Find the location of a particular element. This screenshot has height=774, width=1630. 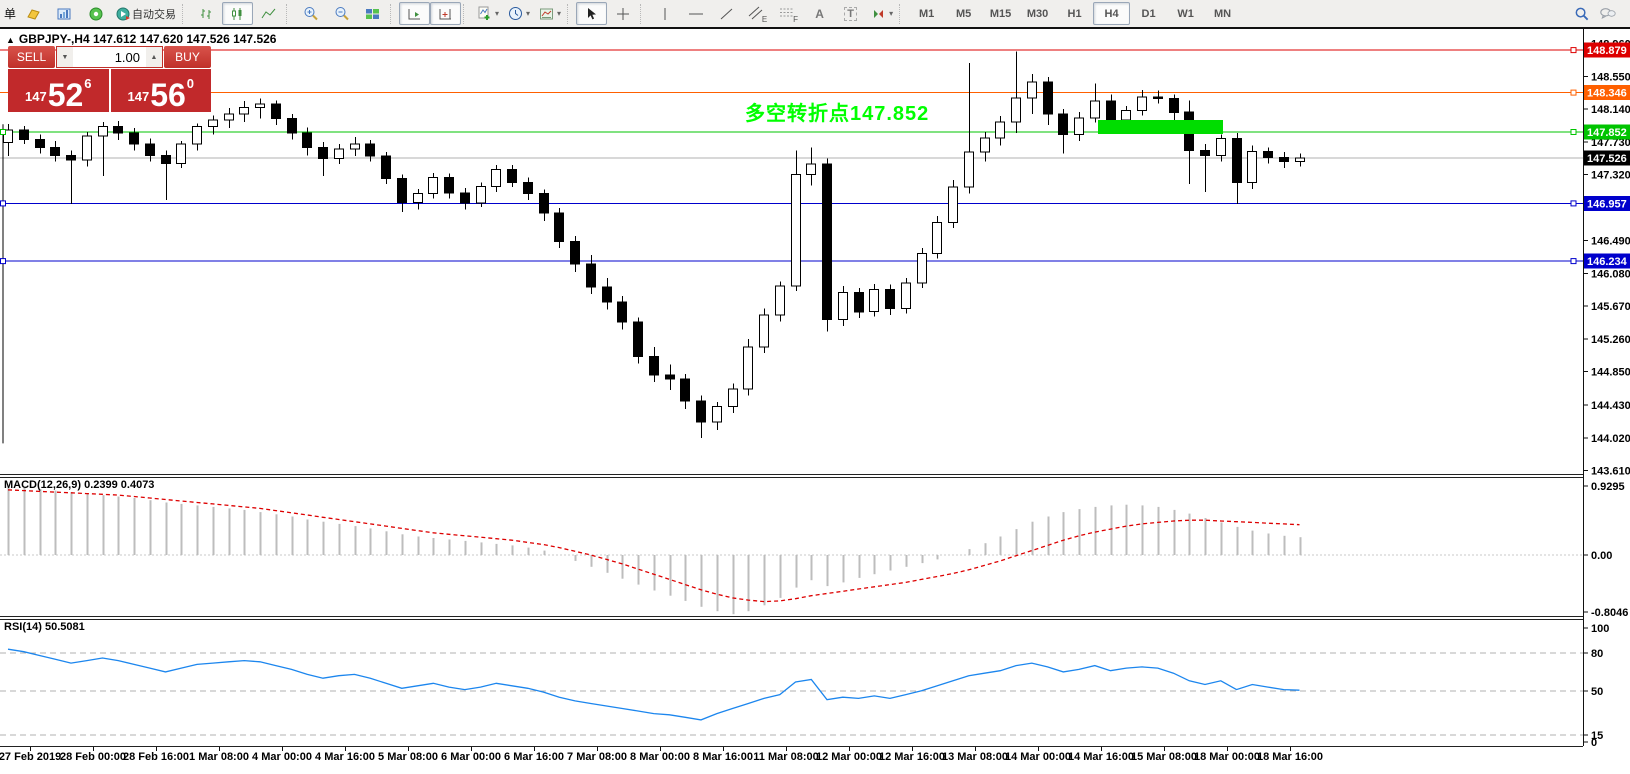

cursor-icon is located at coordinates (592, 14).